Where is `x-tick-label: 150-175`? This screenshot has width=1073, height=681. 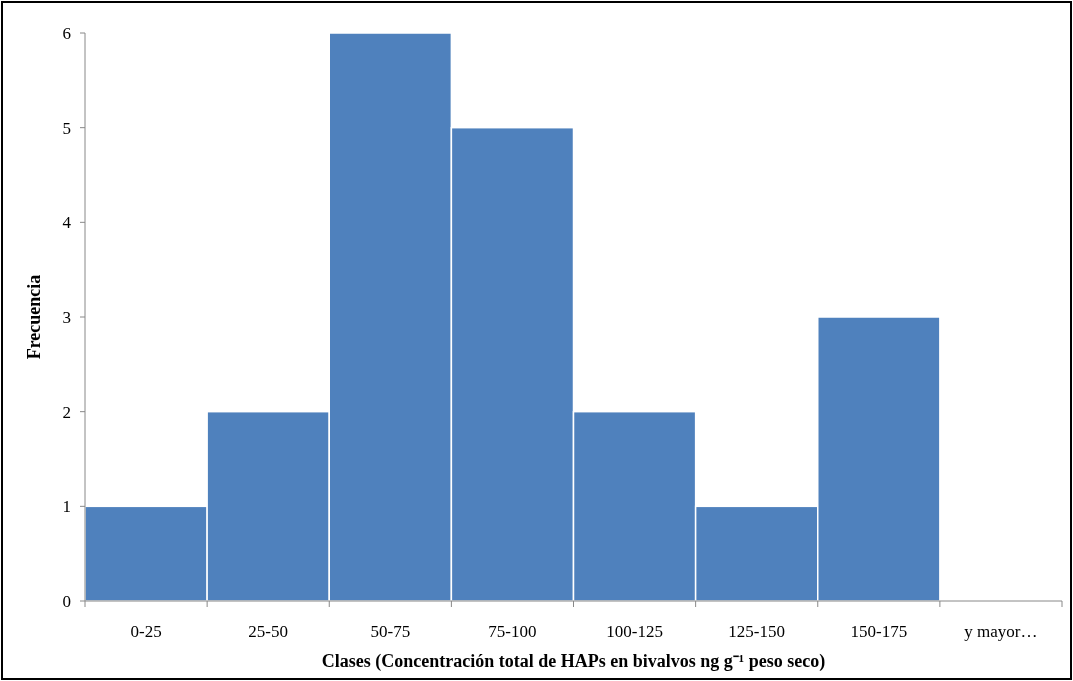 x-tick-label: 150-175 is located at coordinates (879, 631).